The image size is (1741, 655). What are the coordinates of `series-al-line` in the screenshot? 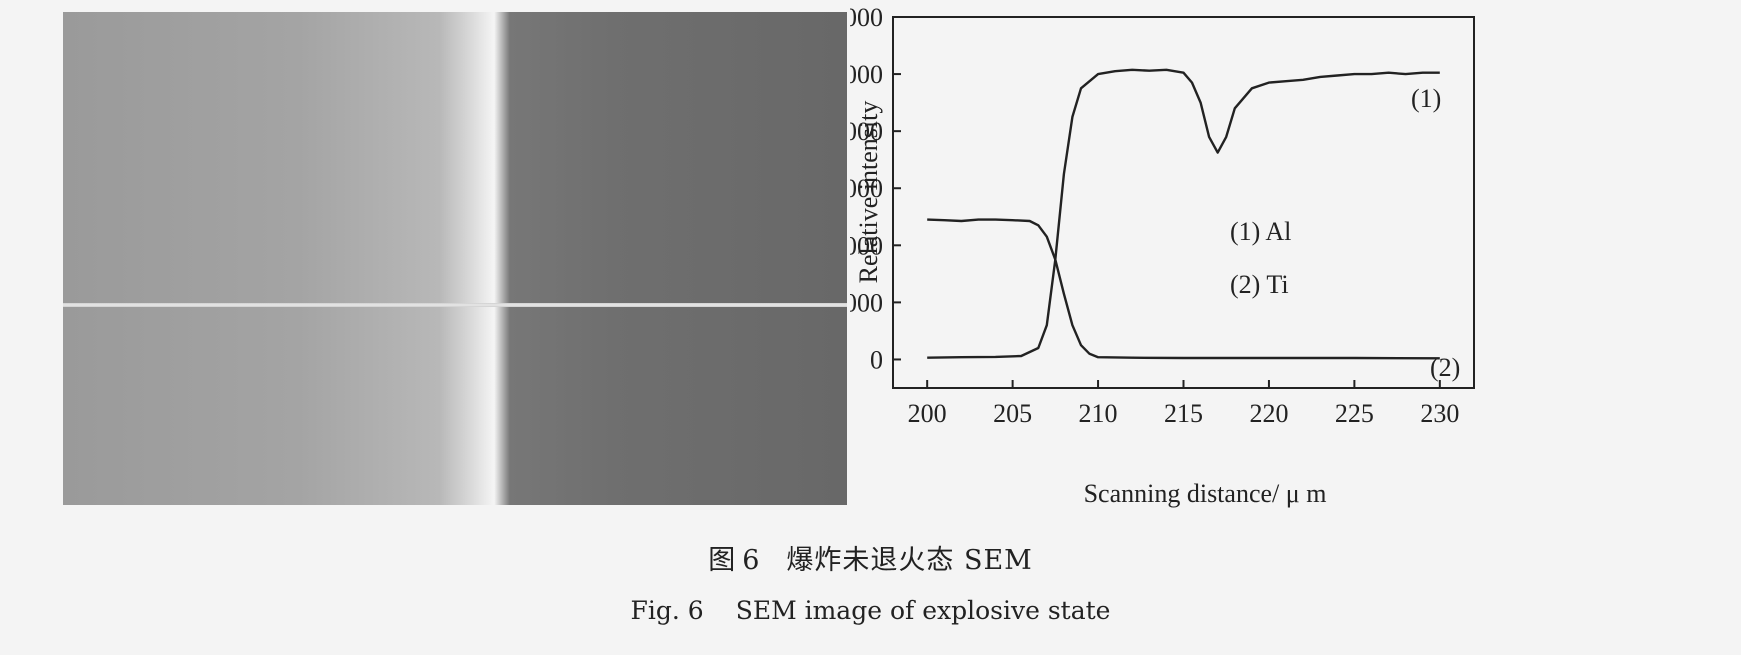 It's located at (1183, 213).